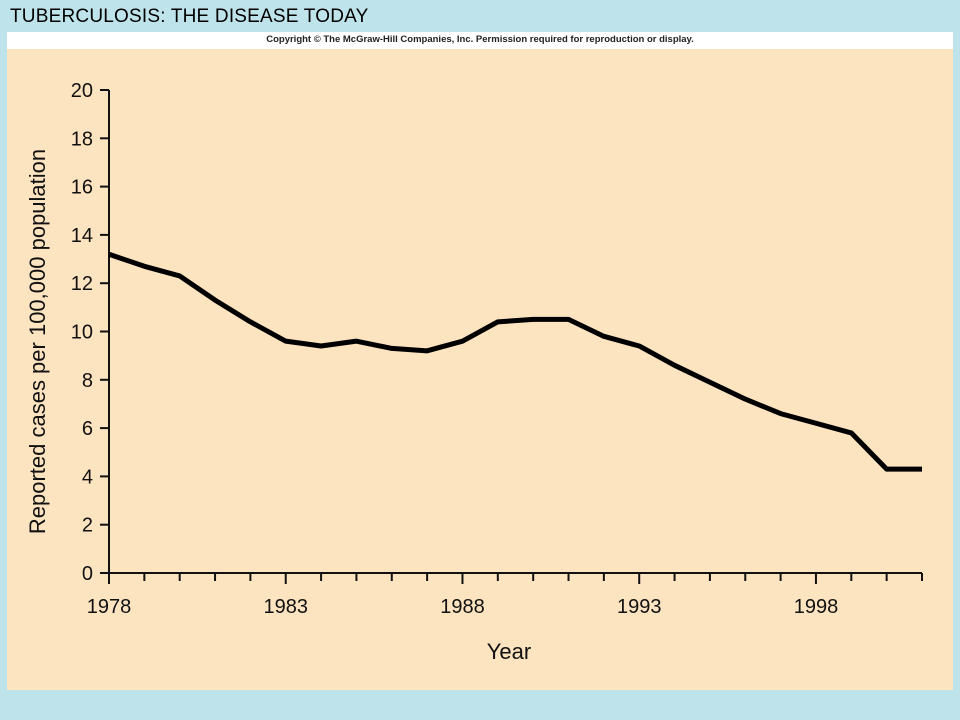 This screenshot has width=960, height=720. I want to click on x-axis-title: Year, so click(509, 651).